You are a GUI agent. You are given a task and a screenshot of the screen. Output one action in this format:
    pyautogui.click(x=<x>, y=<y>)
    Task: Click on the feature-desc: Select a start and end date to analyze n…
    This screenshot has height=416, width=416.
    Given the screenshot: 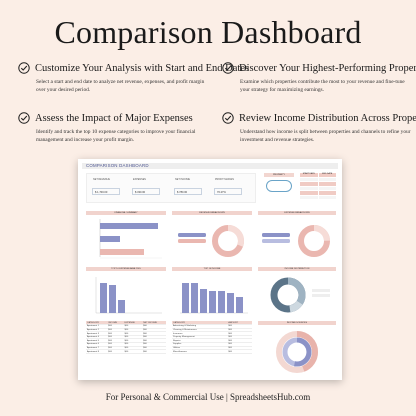 What is the action you would take?
    pyautogui.click(x=120, y=86)
    